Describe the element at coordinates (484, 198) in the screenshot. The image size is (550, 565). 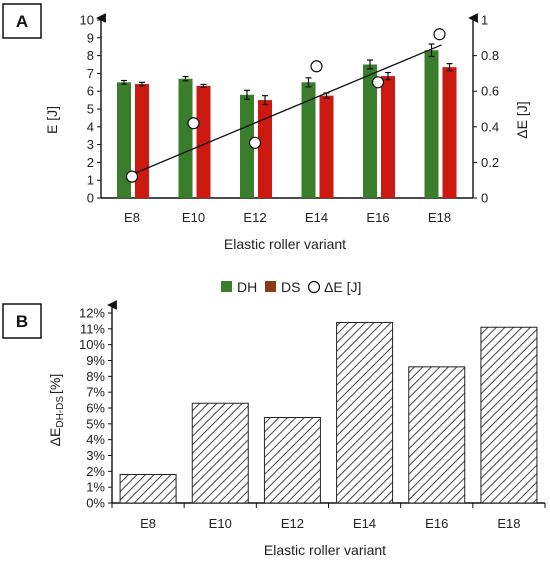
I see `panel-a-y2-tick-label: 0` at that location.